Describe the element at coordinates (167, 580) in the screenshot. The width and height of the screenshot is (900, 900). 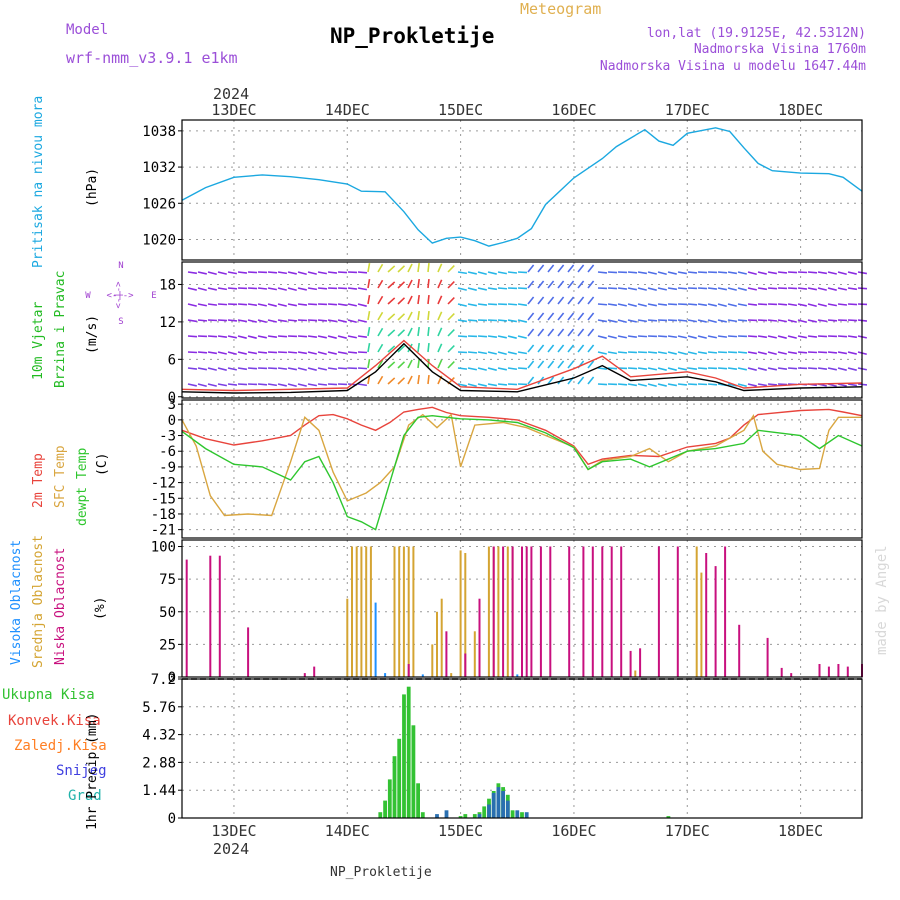
I see `y-tick-label: 75` at that location.